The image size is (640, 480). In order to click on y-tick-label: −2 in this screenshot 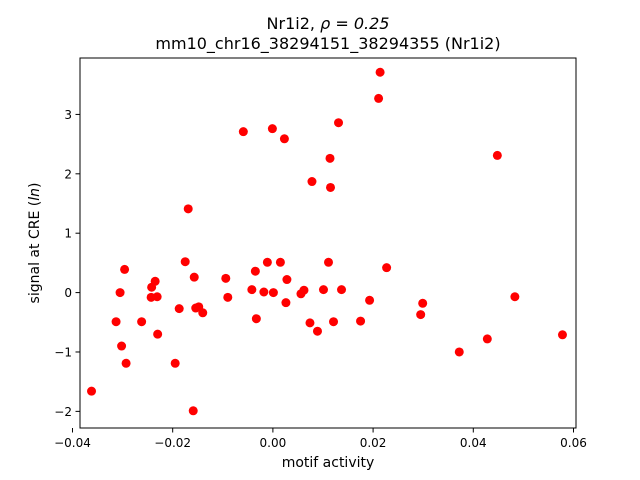, I will do `click(63, 412)`.